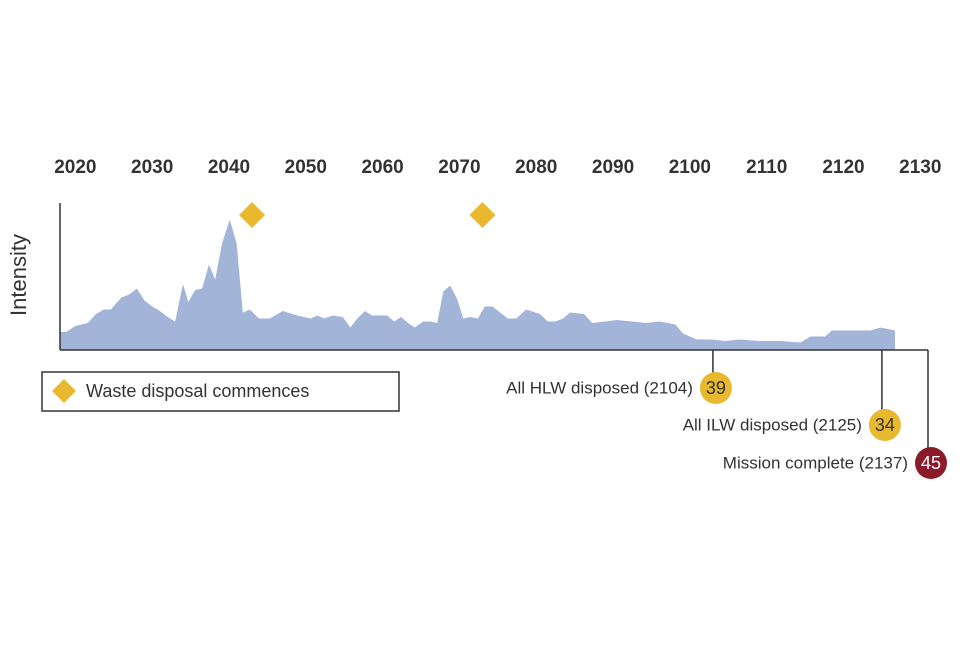 This screenshot has width=960, height=645. What do you see at coordinates (599, 387) in the screenshot?
I see `annotation-label: All HLW disposed (2104)` at bounding box center [599, 387].